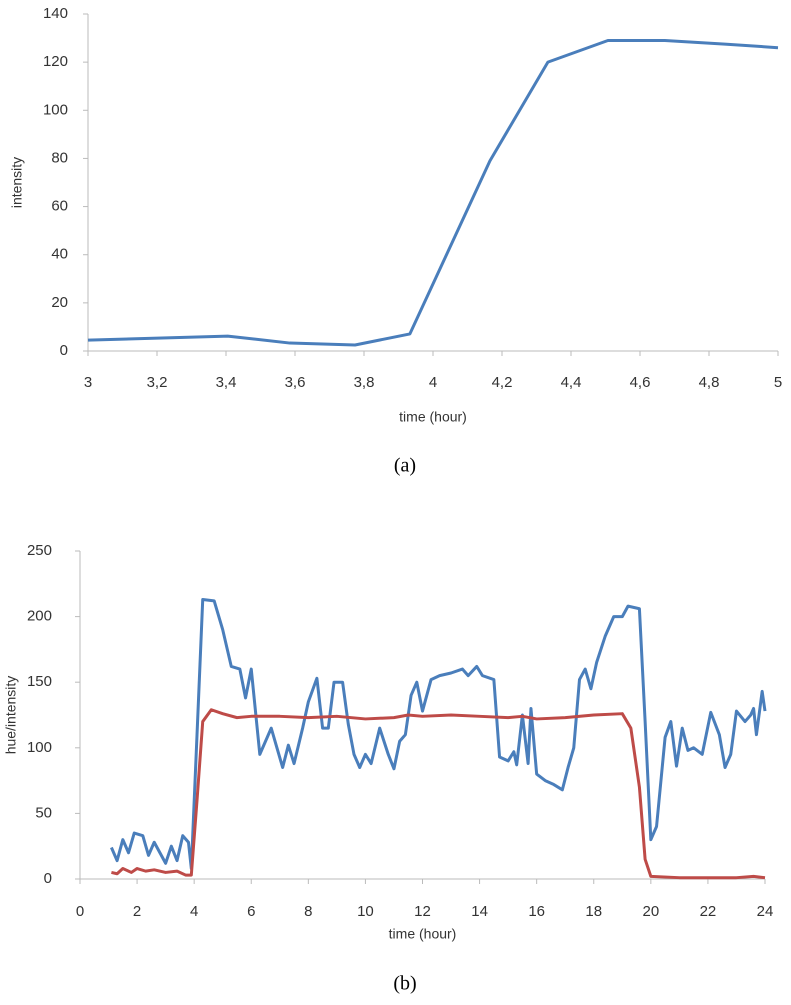 The width and height of the screenshot is (791, 1005). What do you see at coordinates (438, 794) in the screenshot?
I see `data-line` at bounding box center [438, 794].